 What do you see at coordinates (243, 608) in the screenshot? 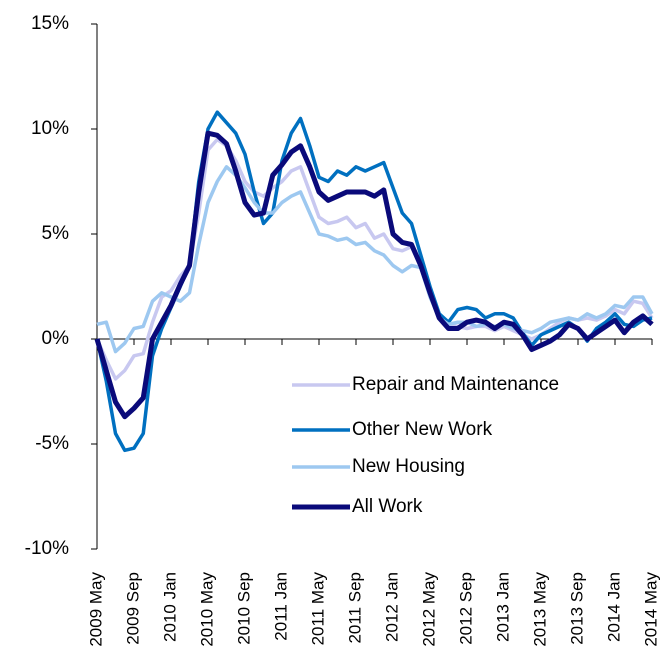
I see `x-tick-label: 2010 Sep` at bounding box center [243, 608].